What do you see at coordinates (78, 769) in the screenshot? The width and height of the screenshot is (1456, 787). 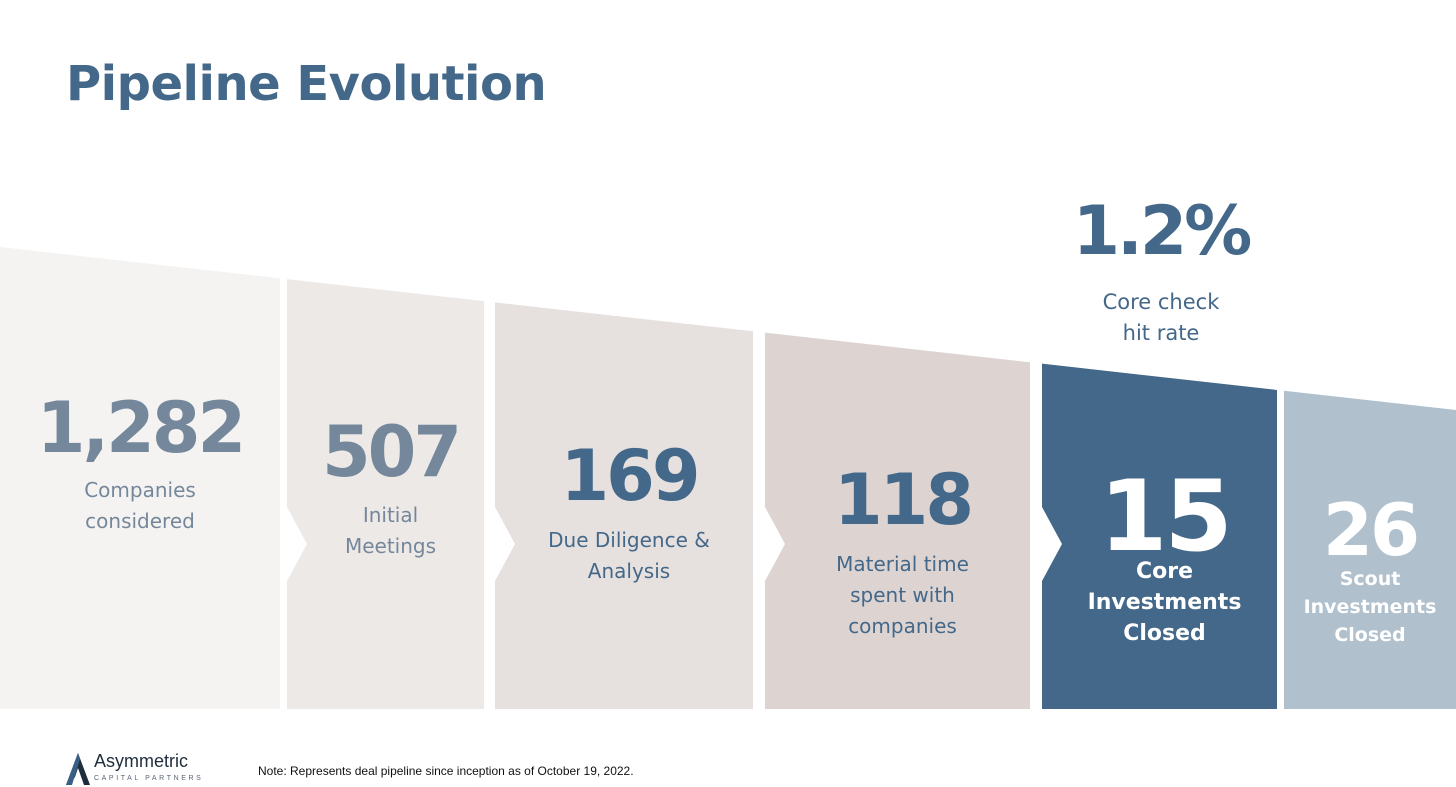 I see `asymmetric-logo-icon` at bounding box center [78, 769].